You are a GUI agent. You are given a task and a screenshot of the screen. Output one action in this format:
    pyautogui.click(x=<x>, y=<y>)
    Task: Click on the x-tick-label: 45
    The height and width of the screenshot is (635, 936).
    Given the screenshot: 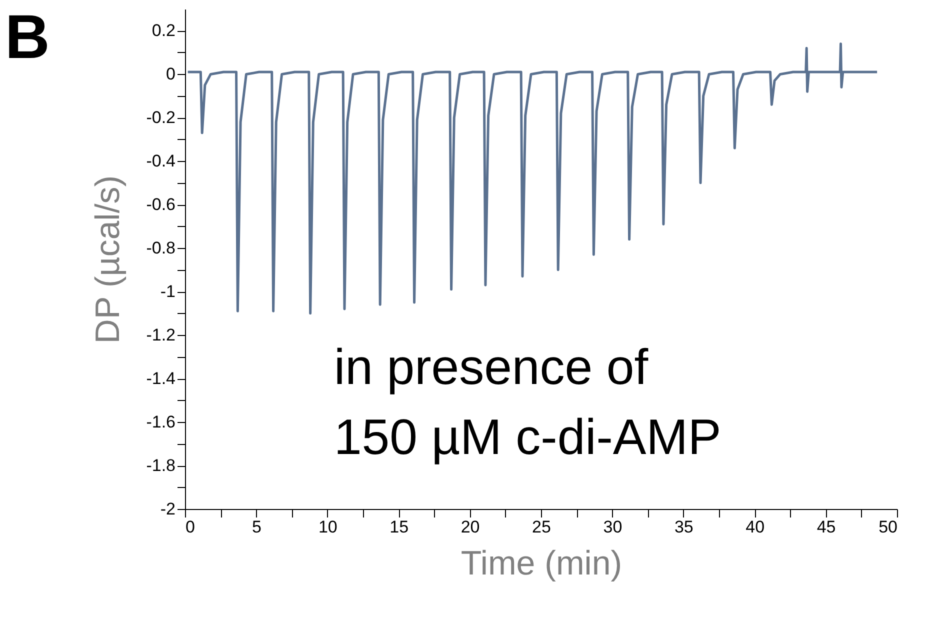 What is the action you would take?
    pyautogui.click(x=826, y=527)
    